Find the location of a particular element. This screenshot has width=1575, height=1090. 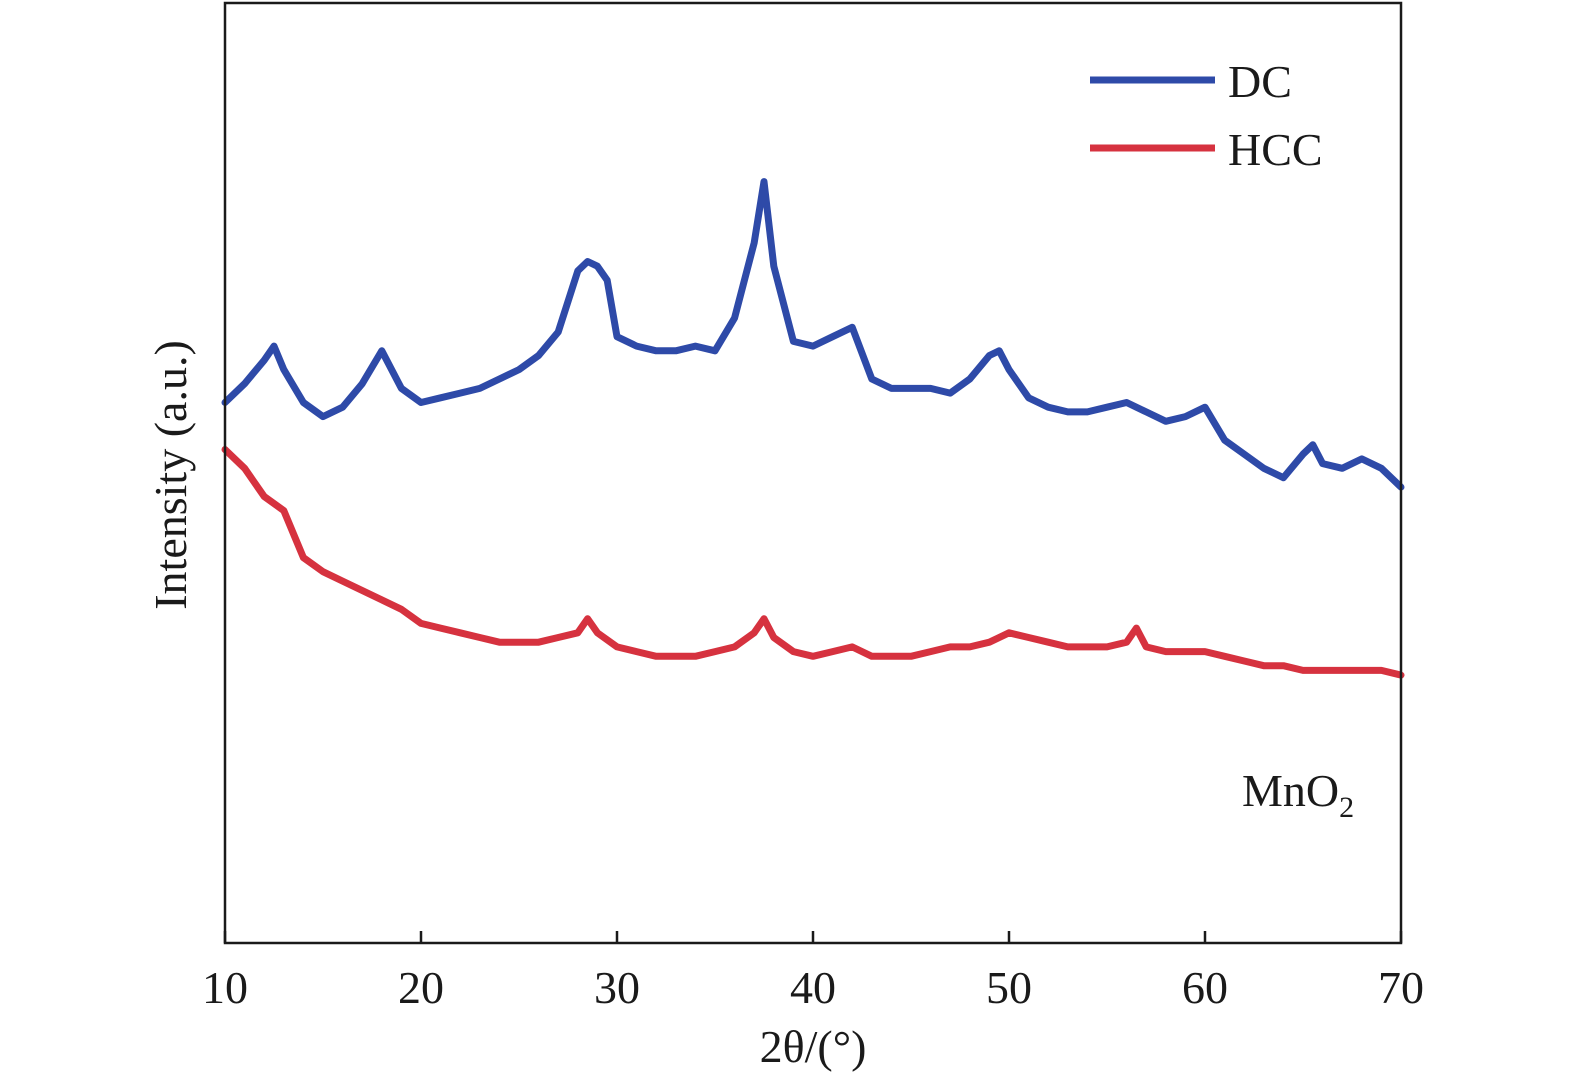

annotation-base: MnO is located at coordinates (1290, 790).